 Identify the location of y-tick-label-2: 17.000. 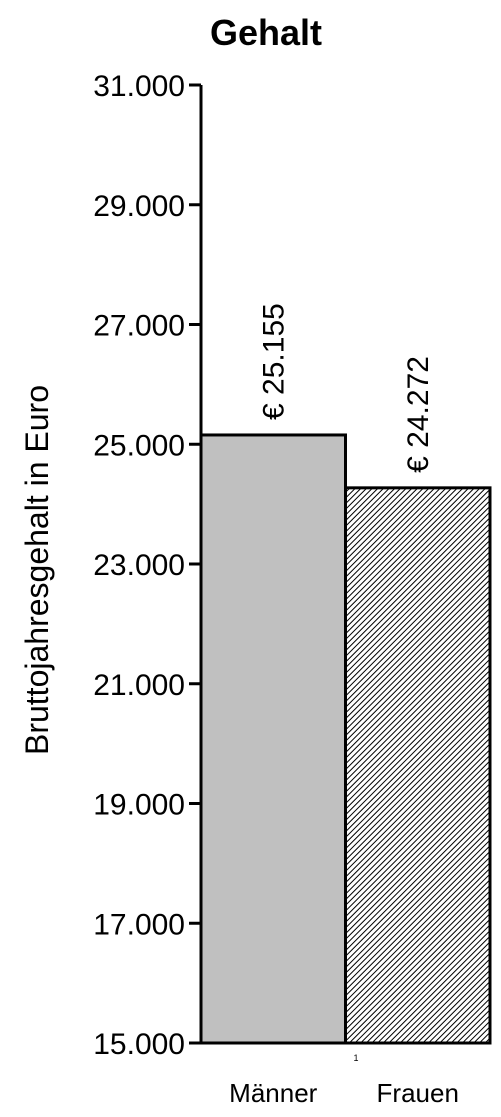
(139, 924).